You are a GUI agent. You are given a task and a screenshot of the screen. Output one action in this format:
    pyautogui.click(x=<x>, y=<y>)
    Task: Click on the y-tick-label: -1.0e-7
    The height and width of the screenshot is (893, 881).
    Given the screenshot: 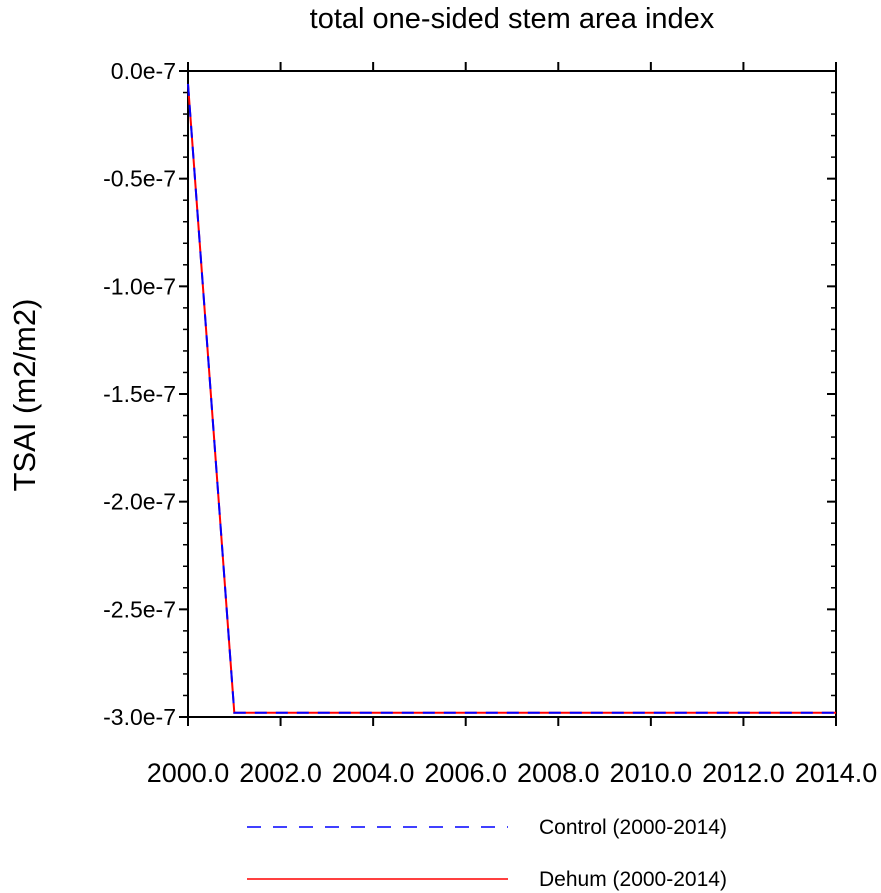 What is the action you would take?
    pyautogui.click(x=139, y=286)
    